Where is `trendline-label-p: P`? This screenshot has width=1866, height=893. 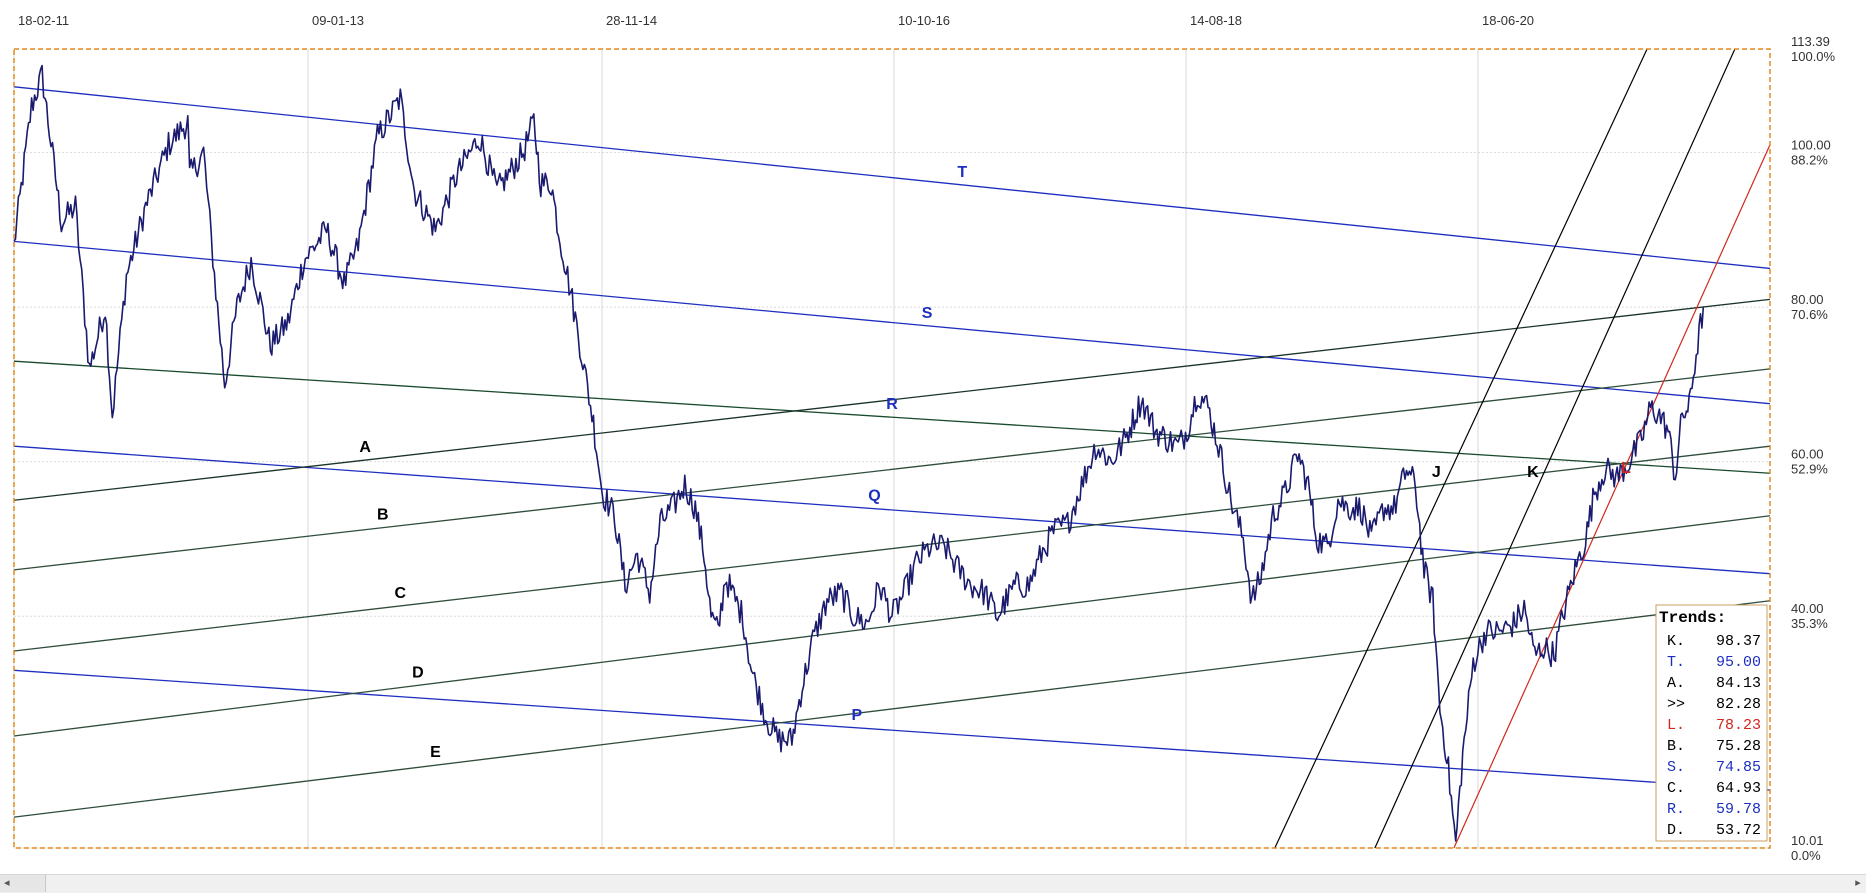 trendline-label-p: P is located at coordinates (857, 715).